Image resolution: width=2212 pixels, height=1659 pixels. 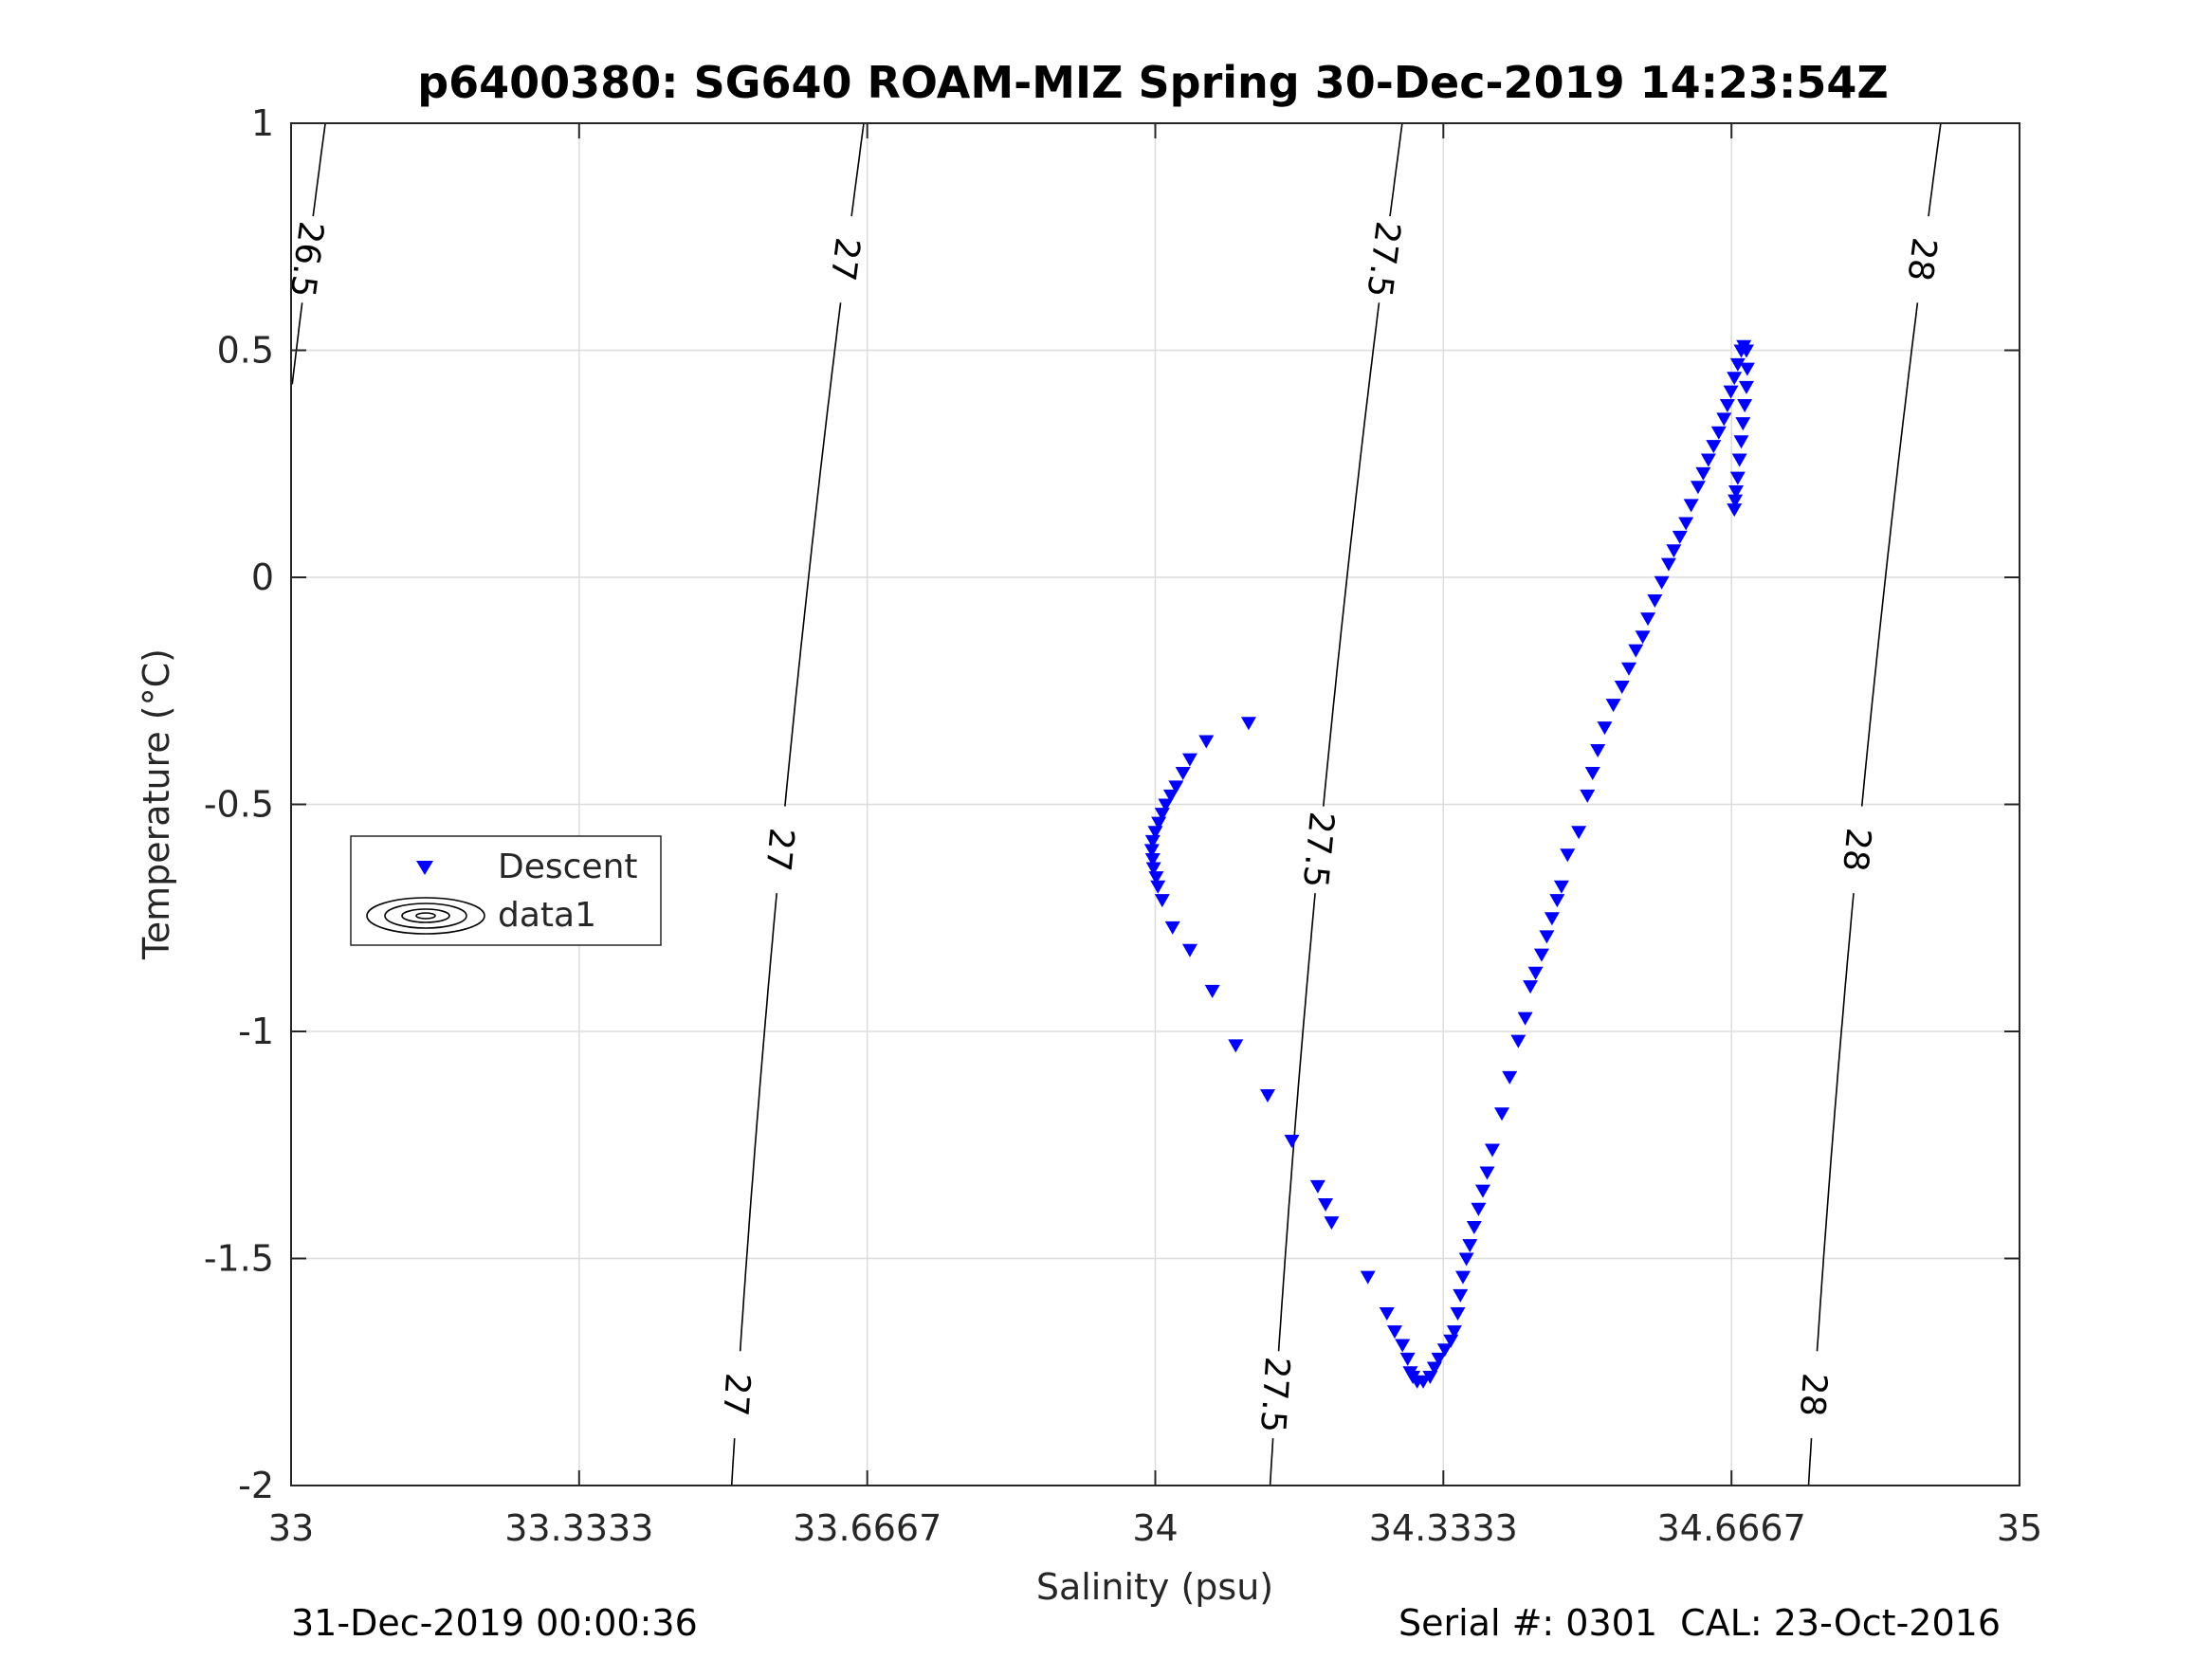 What do you see at coordinates (1318, 849) in the screenshot?
I see `isopycnal-label: 27.5` at bounding box center [1318, 849].